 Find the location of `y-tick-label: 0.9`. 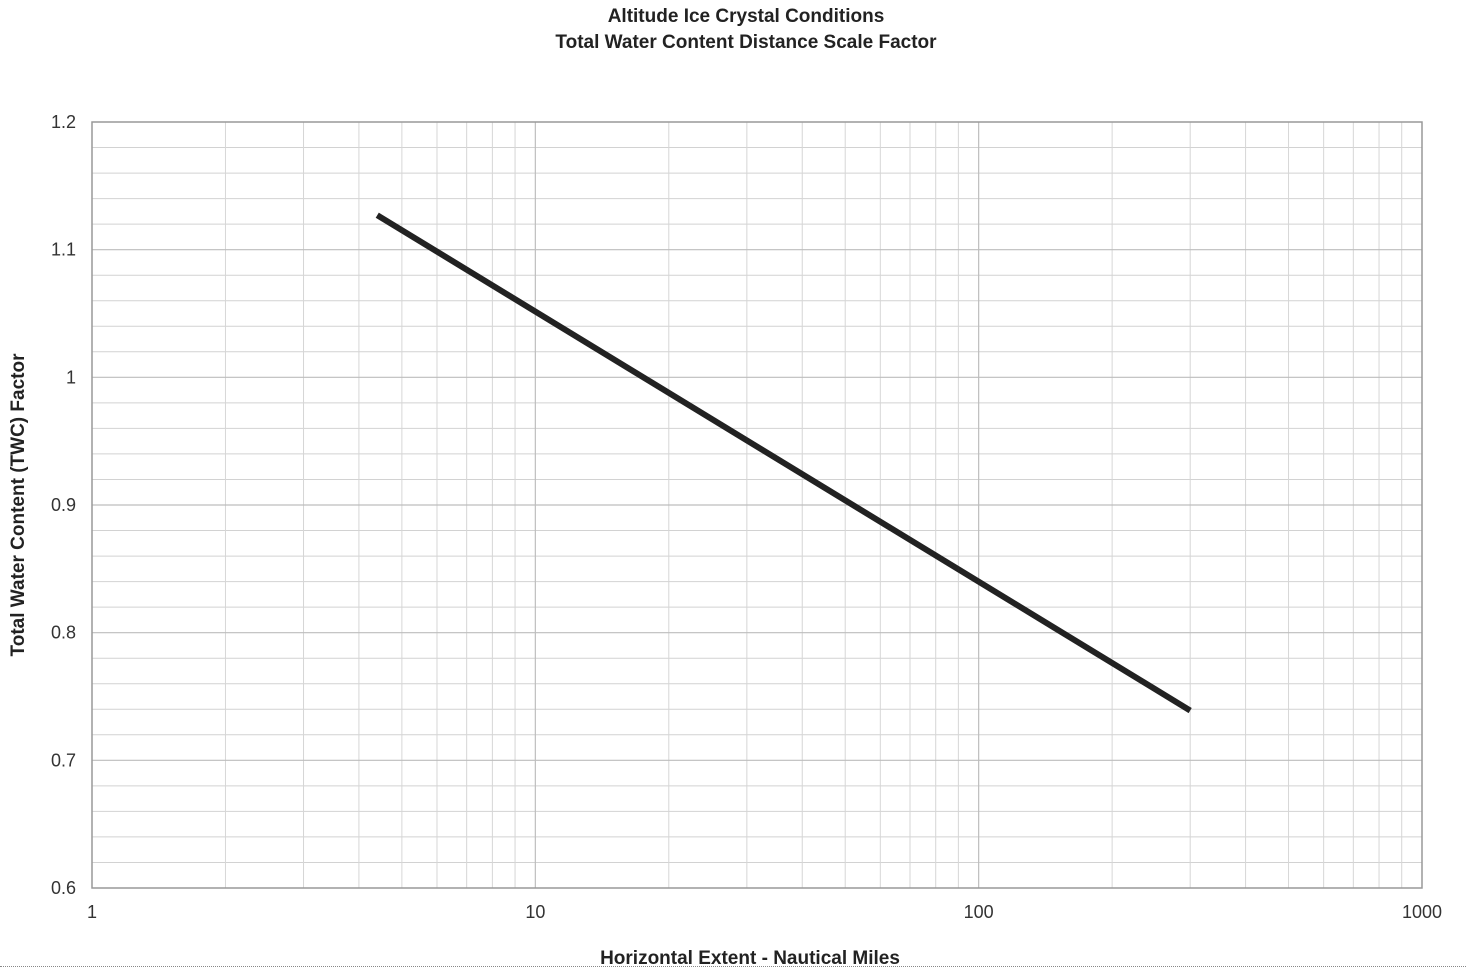

y-tick-label: 0.9 is located at coordinates (63, 505).